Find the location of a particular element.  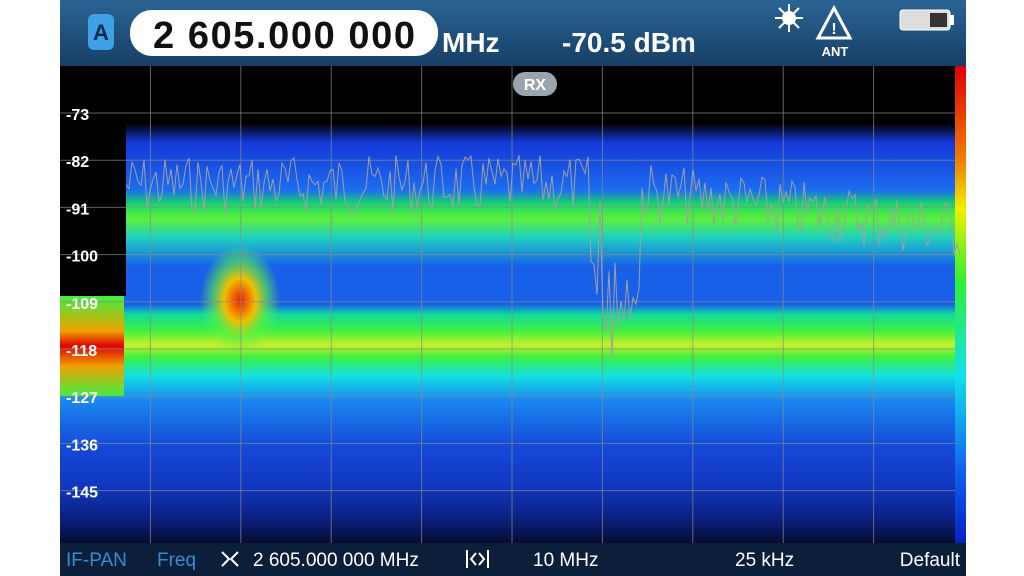

warning-mark: ! is located at coordinates (833, 29).